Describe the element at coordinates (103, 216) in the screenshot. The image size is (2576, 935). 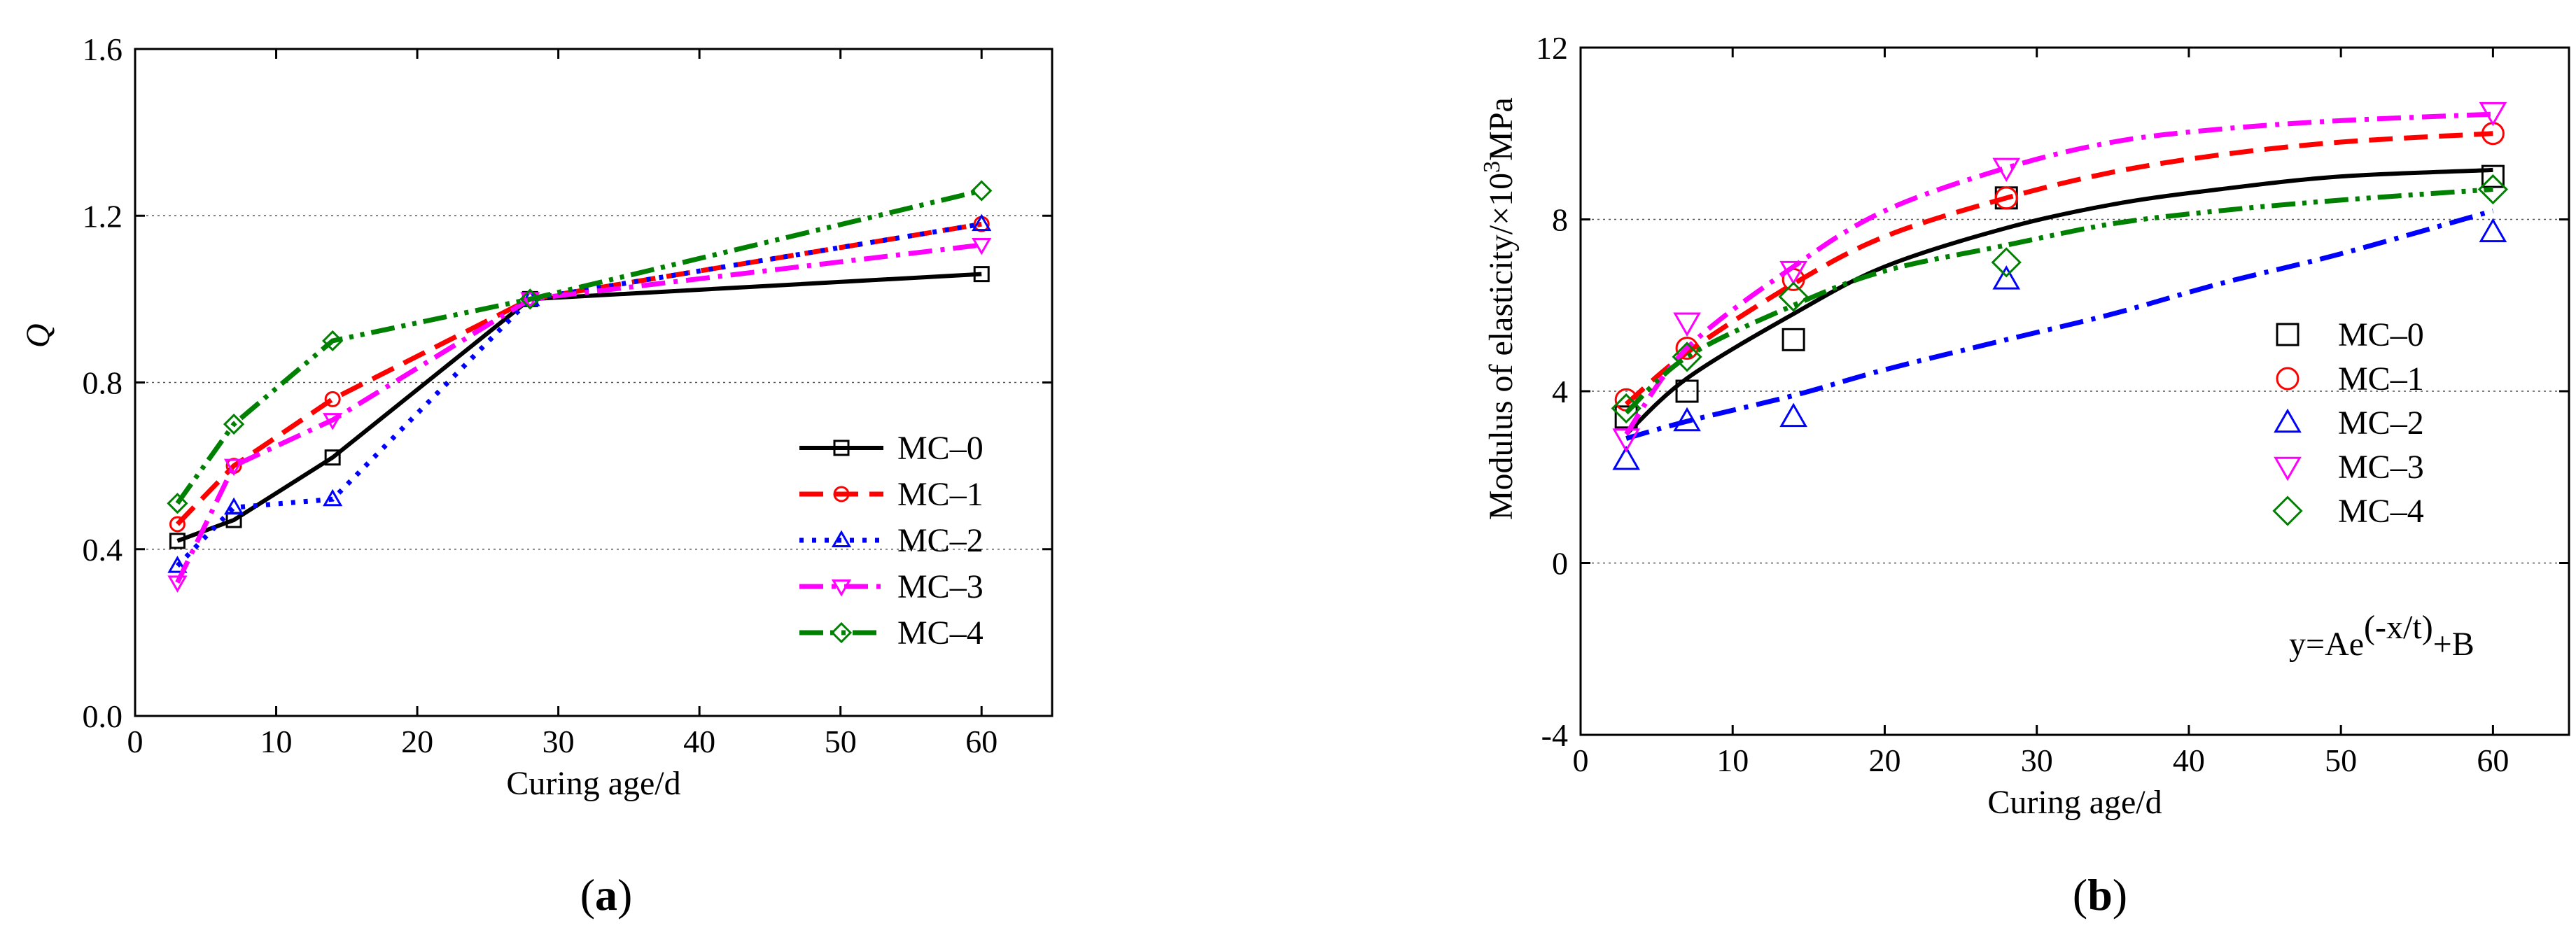
I see `y-tick-label: 1.2` at that location.